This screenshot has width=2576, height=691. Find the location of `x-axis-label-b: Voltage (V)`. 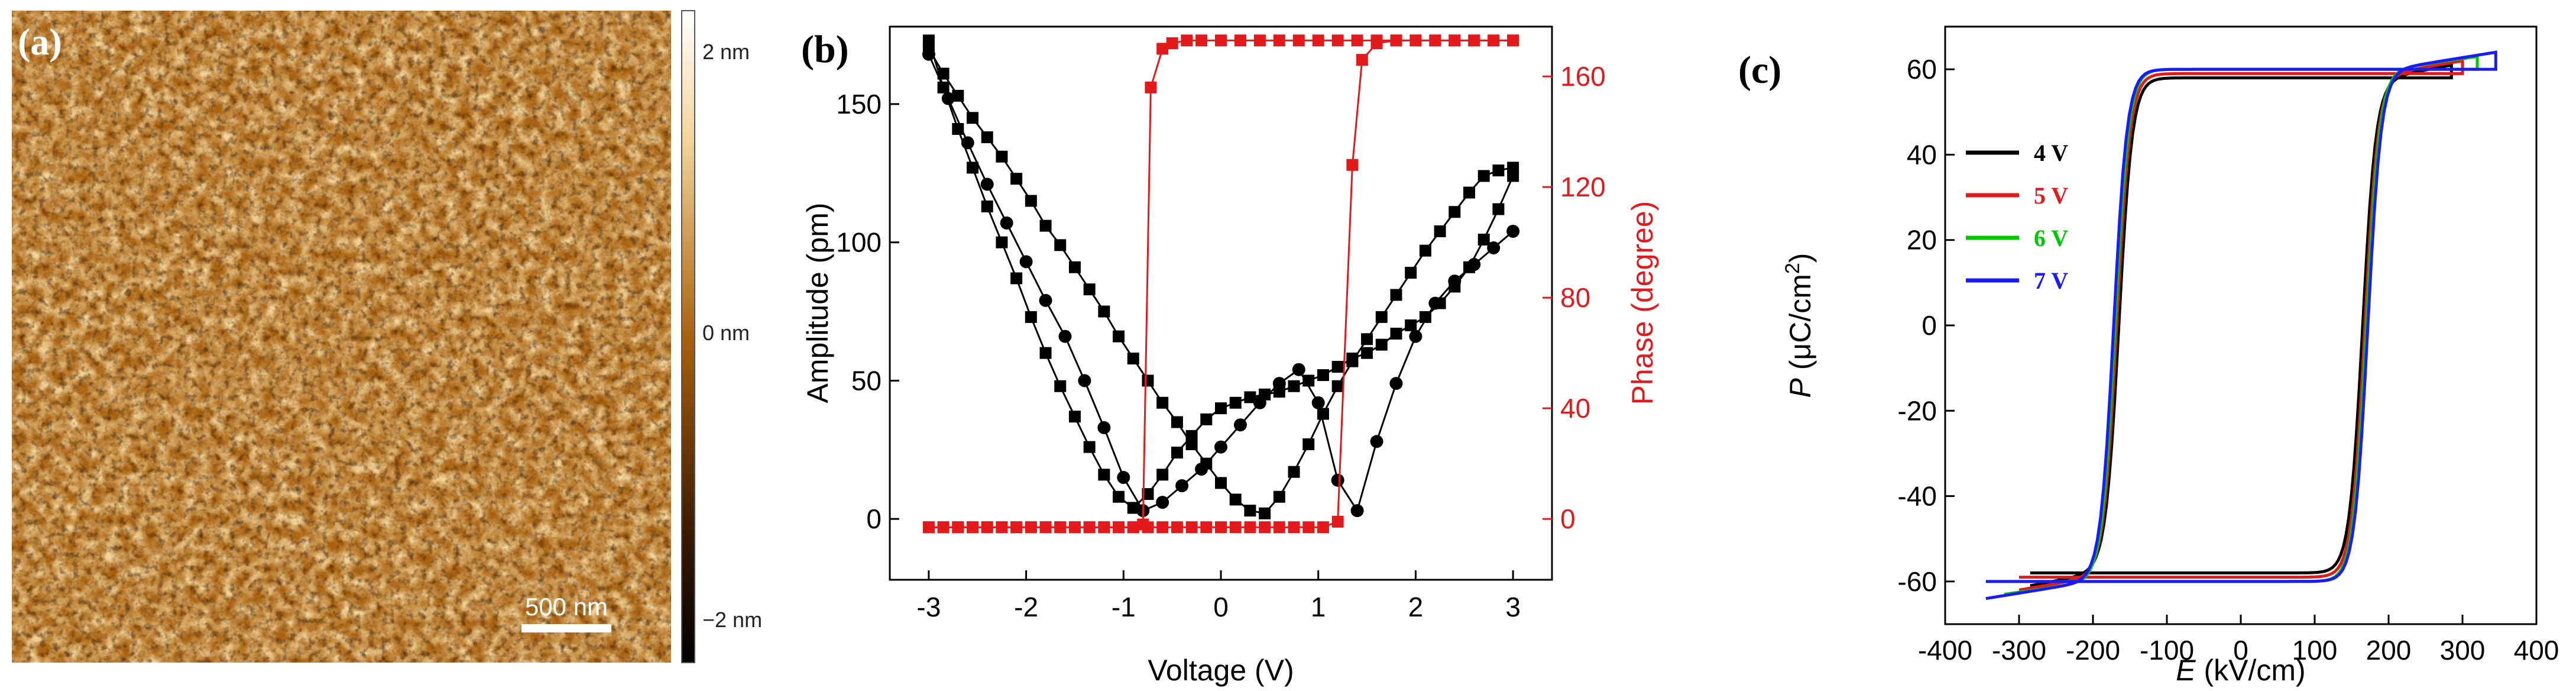

x-axis-label-b: Voltage (V) is located at coordinates (1221, 670).